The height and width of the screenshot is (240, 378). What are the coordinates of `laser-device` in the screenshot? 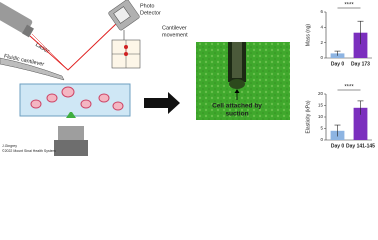 It's located at (17, 20).